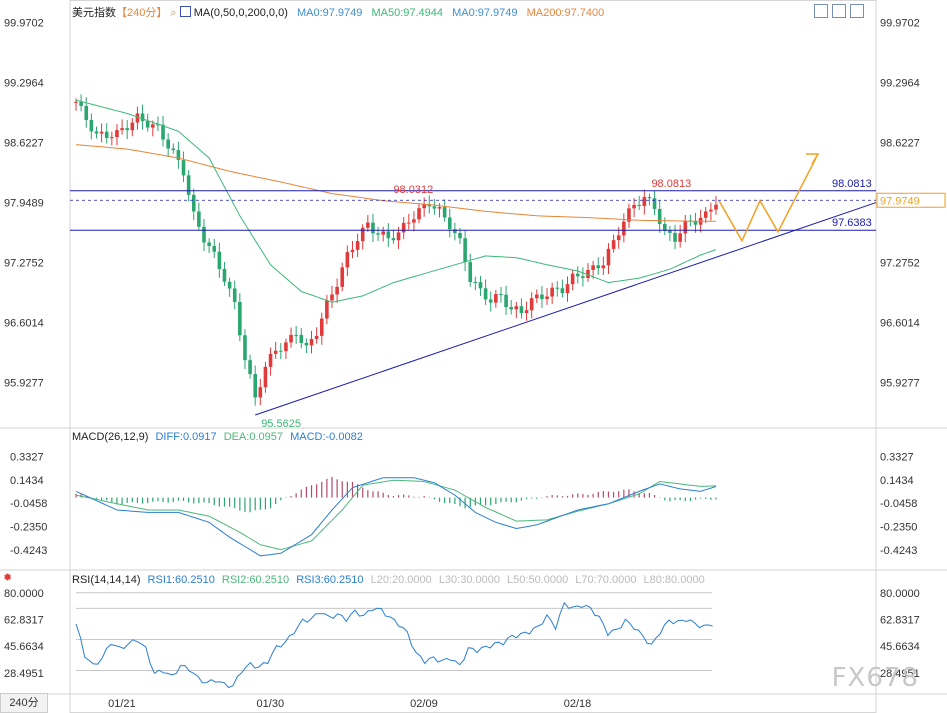  What do you see at coordinates (852, 184) in the screenshot?
I see `resistance-label: 98.0813` at bounding box center [852, 184].